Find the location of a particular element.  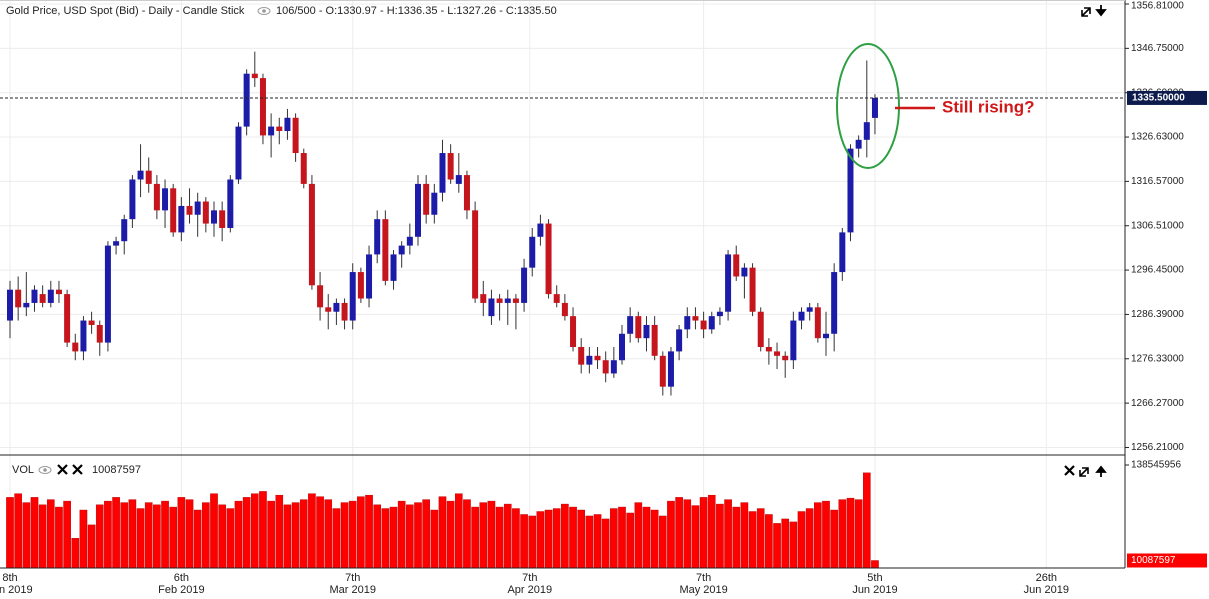

y-tick-label: 1326.63000 is located at coordinates (1157, 137).